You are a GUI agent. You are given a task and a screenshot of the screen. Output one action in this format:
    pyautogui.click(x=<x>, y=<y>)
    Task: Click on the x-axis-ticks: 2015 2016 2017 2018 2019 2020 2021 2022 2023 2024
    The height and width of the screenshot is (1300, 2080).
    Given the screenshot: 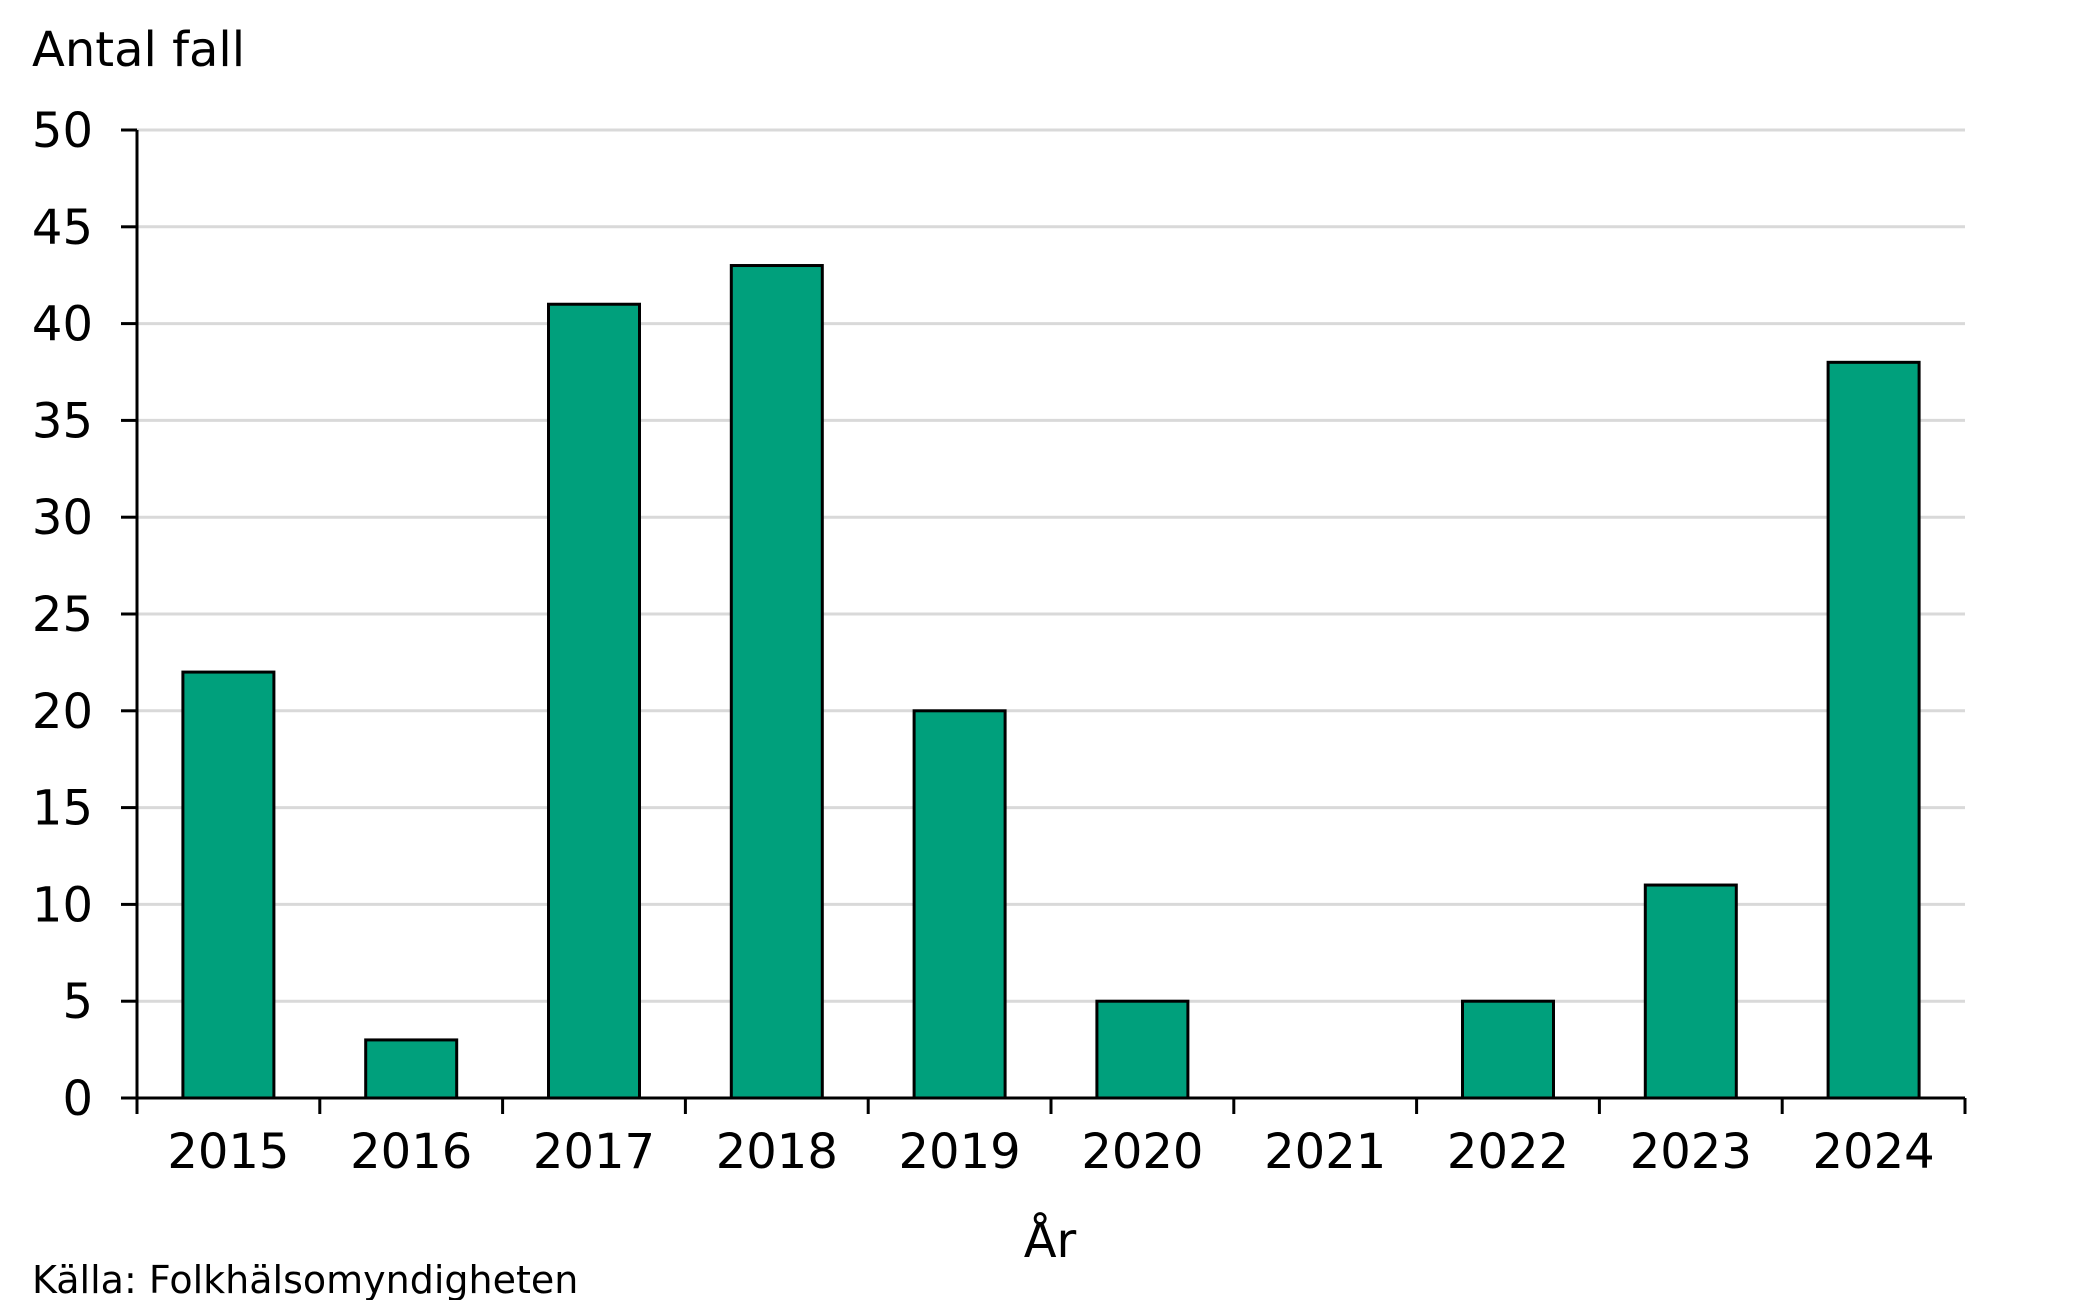 What is the action you would take?
    pyautogui.click(x=1051, y=1139)
    